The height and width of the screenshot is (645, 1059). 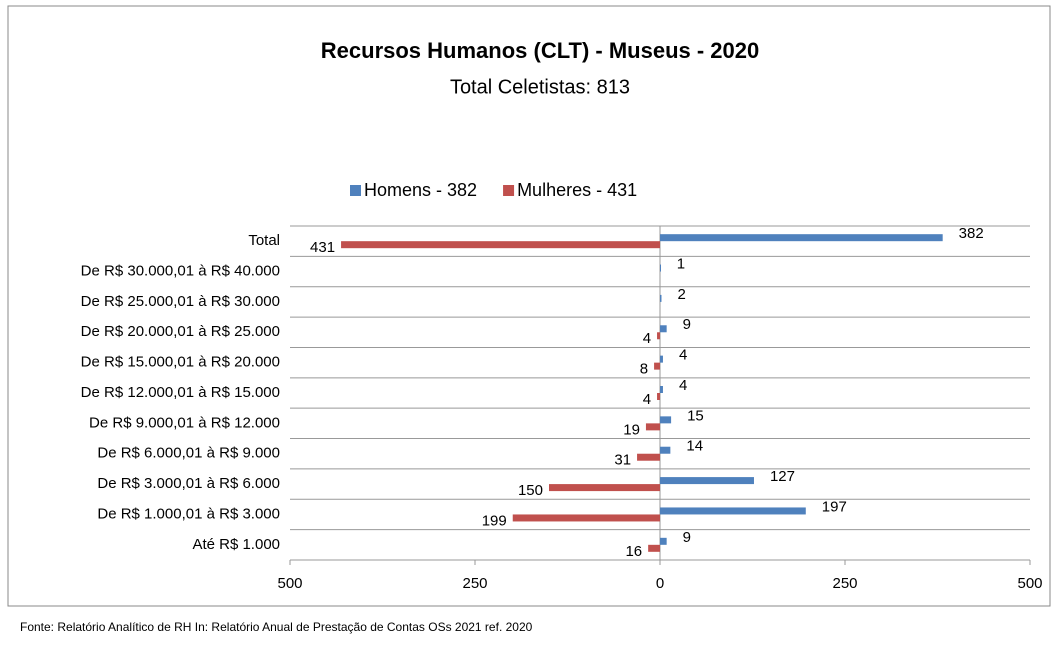 What do you see at coordinates (622, 460) in the screenshot?
I see `data-label: 31` at bounding box center [622, 460].